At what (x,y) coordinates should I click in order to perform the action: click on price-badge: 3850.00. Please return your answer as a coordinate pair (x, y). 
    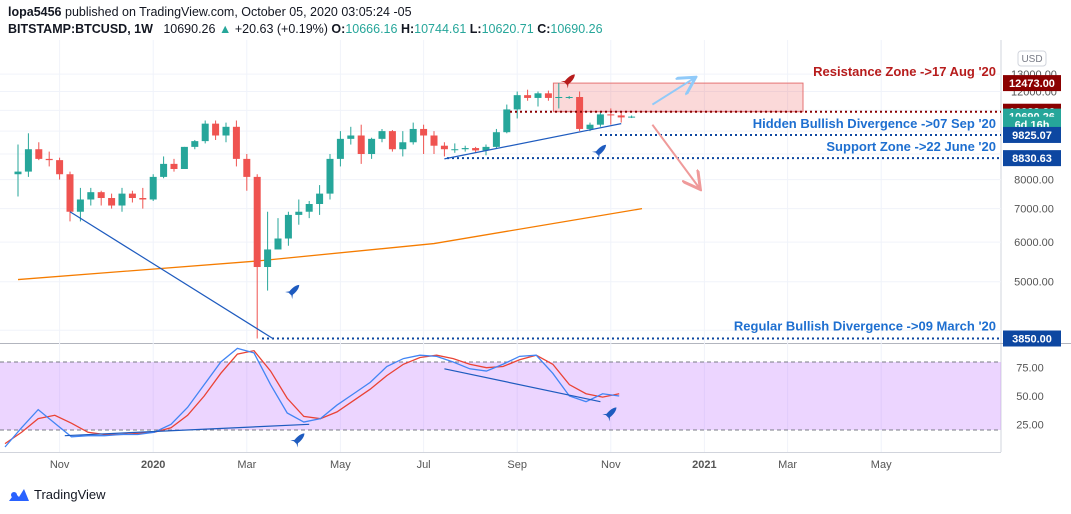
    Looking at the image, I should click on (1032, 338).